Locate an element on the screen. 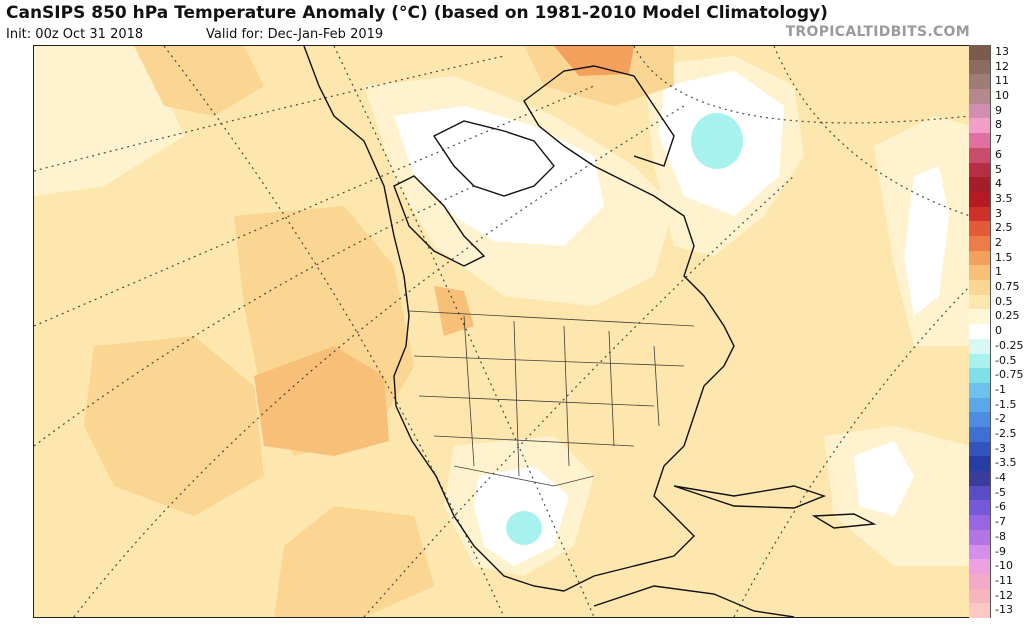  legend-item: 0.75 is located at coordinates (996, 287).